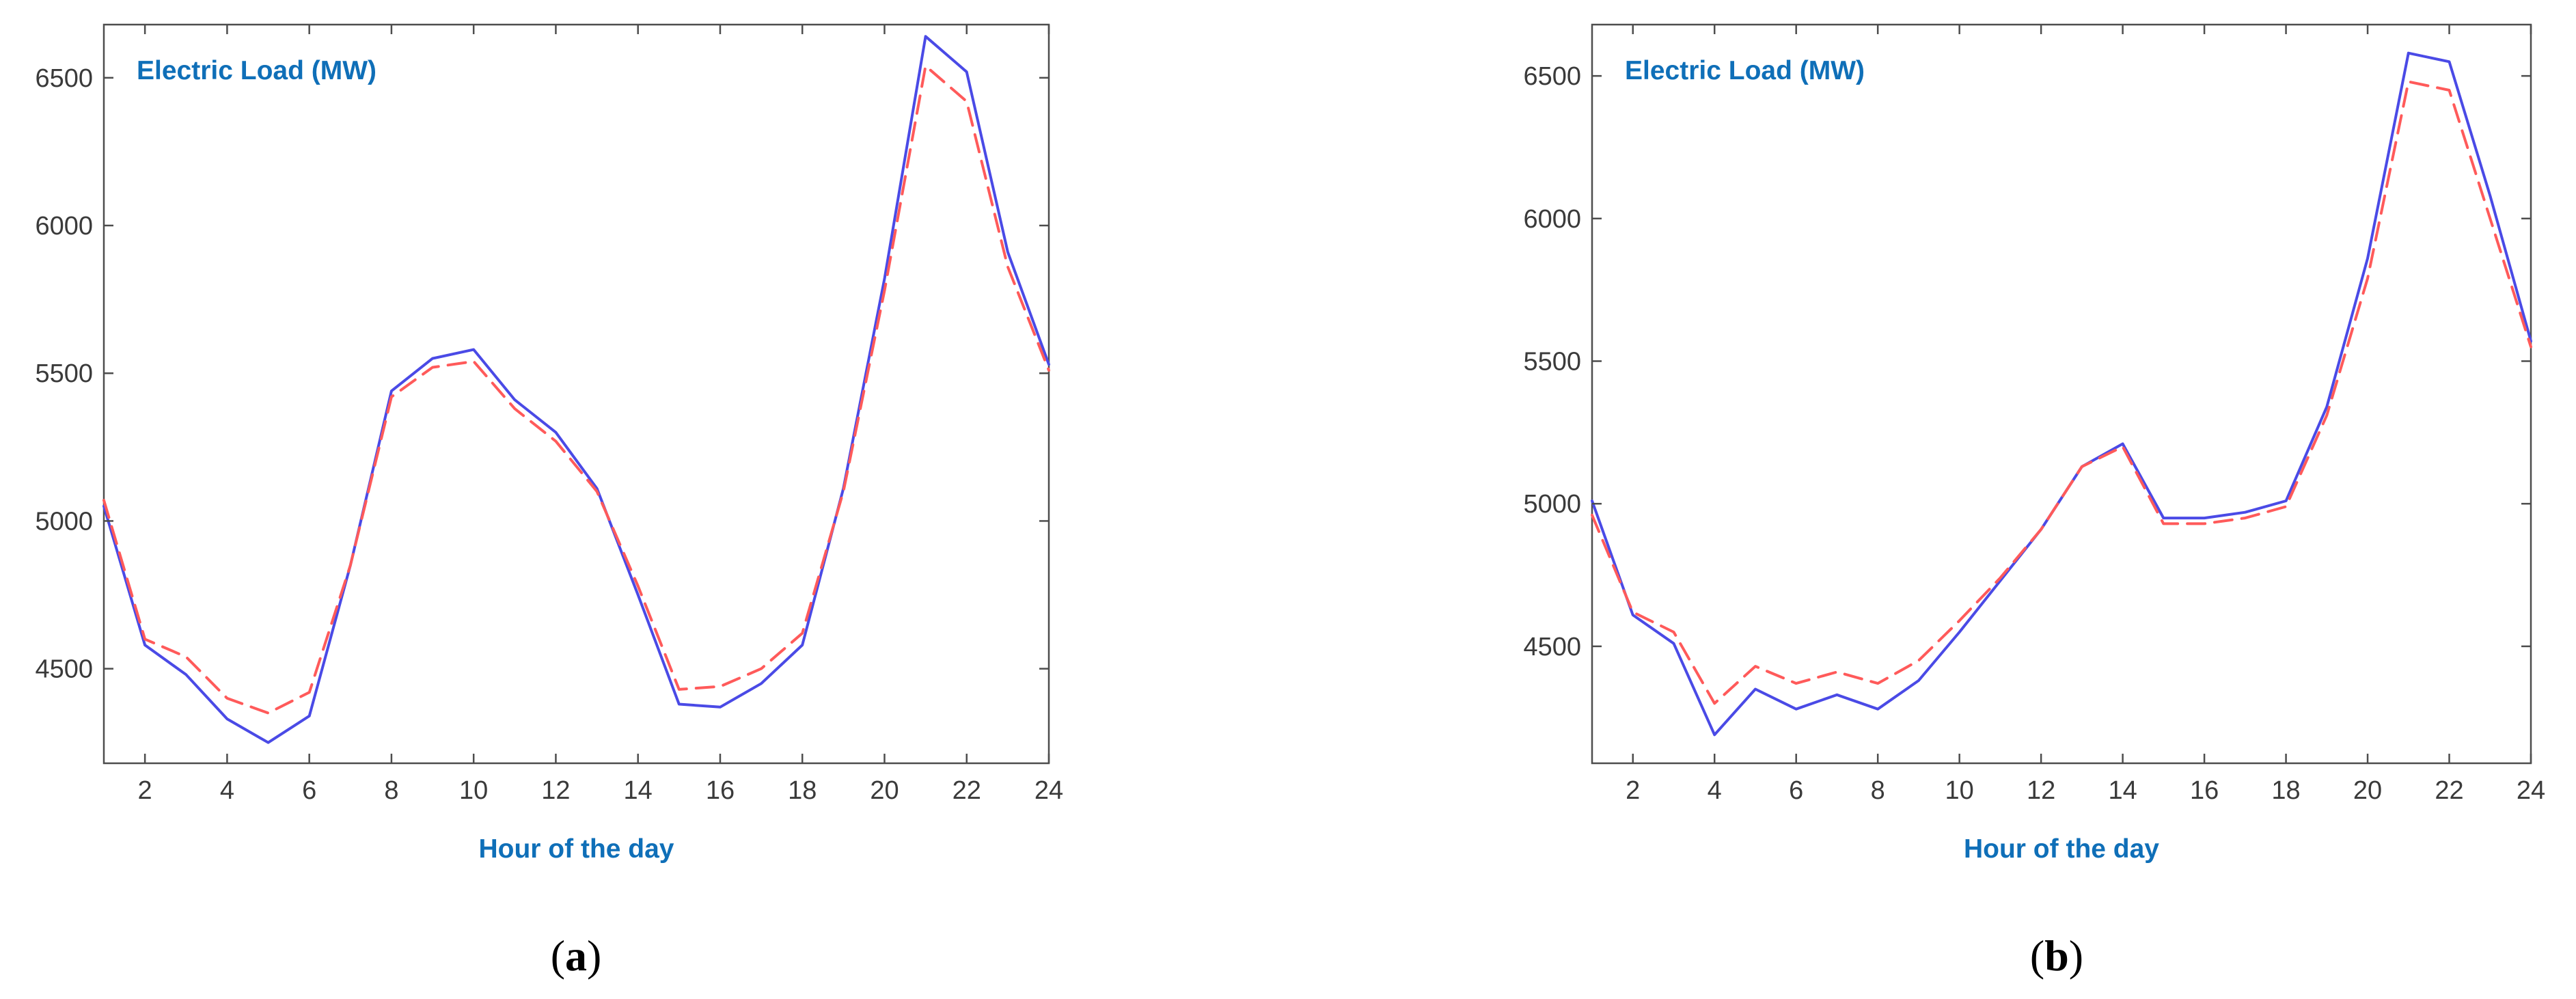 Image resolution: width=2576 pixels, height=999 pixels. I want to click on panel-letter: b, so click(2056, 956).